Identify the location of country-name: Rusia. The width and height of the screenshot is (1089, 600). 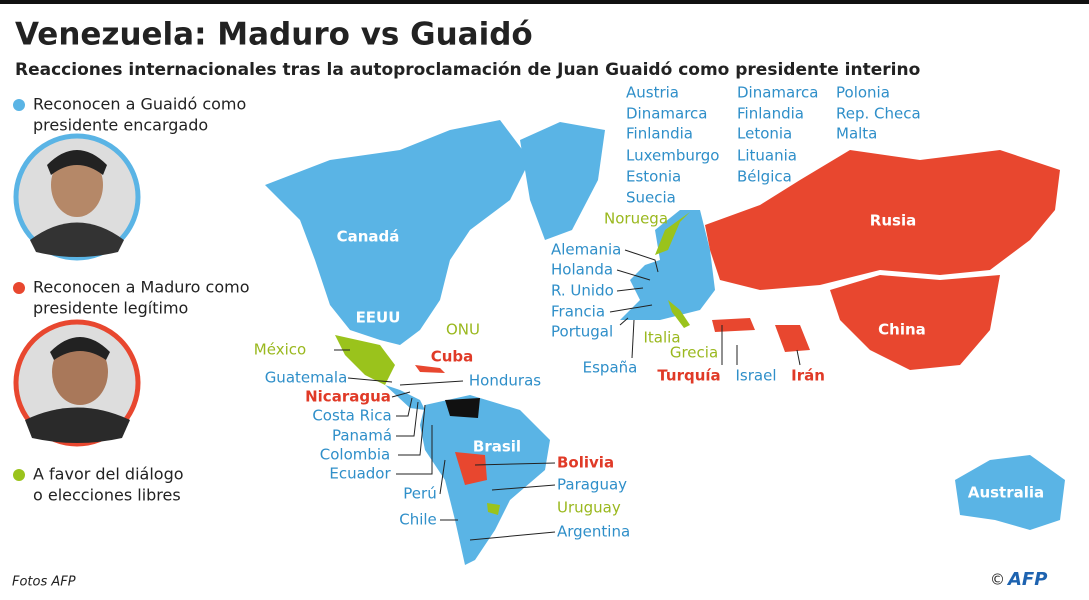
(893, 221).